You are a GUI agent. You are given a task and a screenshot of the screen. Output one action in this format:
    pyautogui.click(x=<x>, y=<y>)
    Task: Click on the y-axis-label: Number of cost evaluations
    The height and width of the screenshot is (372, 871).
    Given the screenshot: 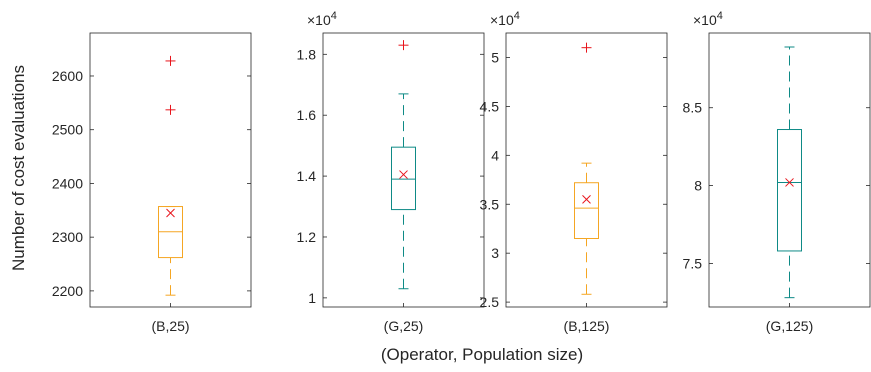 What is the action you would take?
    pyautogui.click(x=18, y=168)
    